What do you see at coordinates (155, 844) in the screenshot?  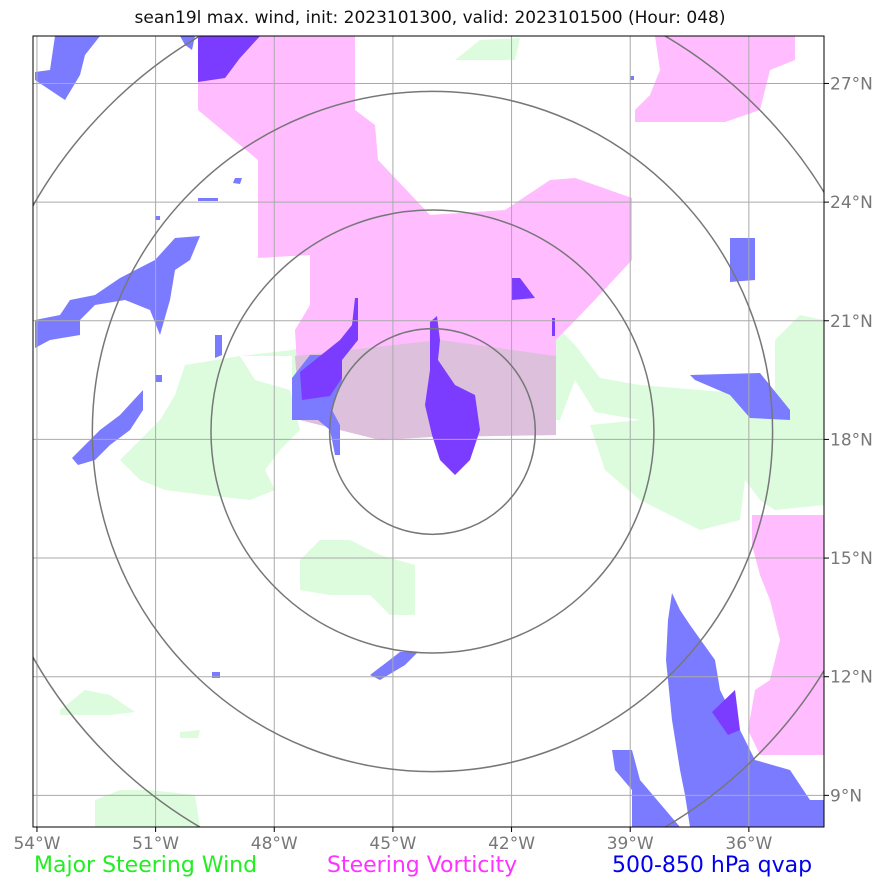 I see `lon-tick-label: 51°W` at bounding box center [155, 844].